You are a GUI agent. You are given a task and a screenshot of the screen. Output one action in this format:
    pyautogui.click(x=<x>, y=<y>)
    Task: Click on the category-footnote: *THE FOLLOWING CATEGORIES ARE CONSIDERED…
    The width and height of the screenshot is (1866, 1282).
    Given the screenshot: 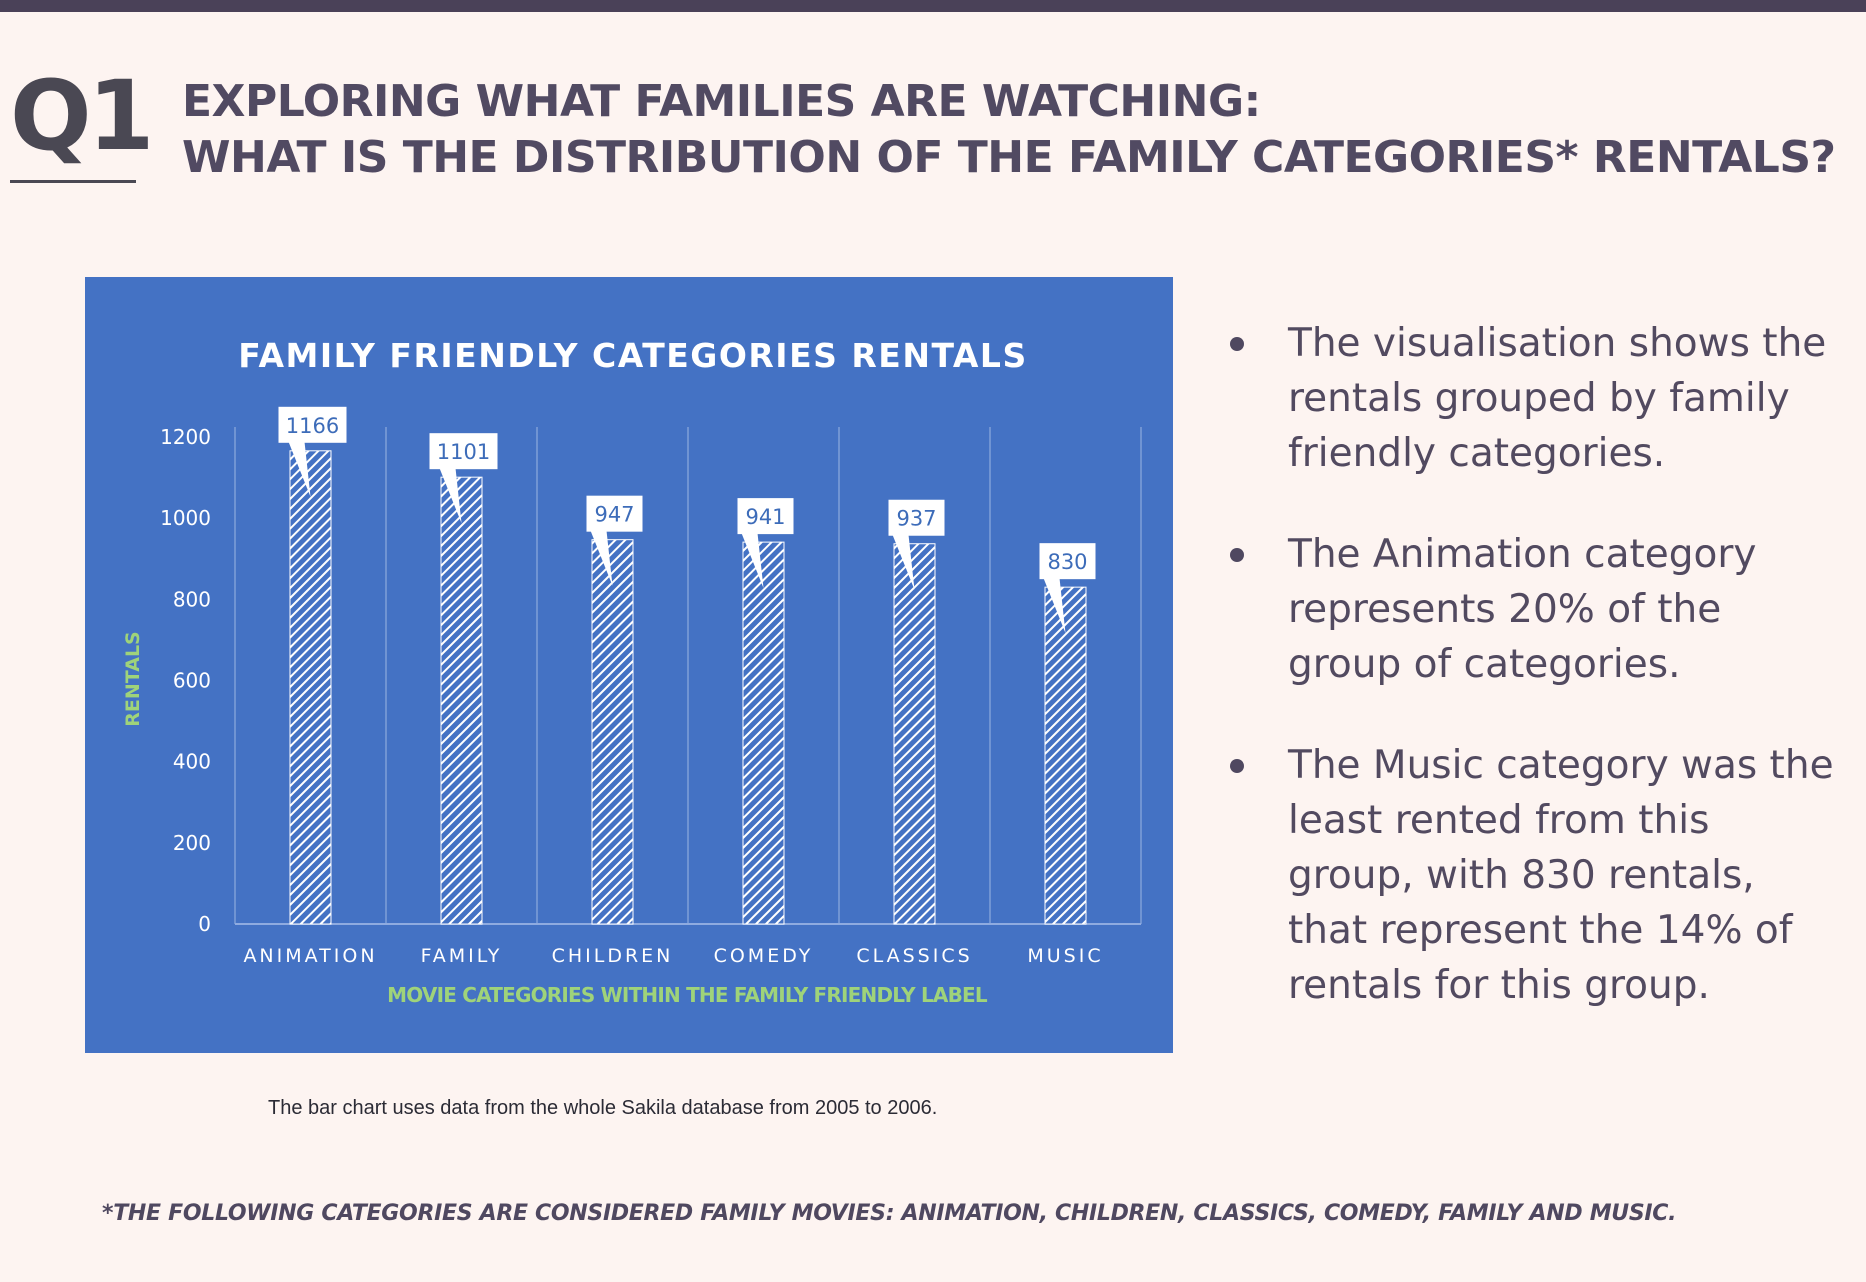 What is the action you would take?
    pyautogui.click(x=889, y=1213)
    